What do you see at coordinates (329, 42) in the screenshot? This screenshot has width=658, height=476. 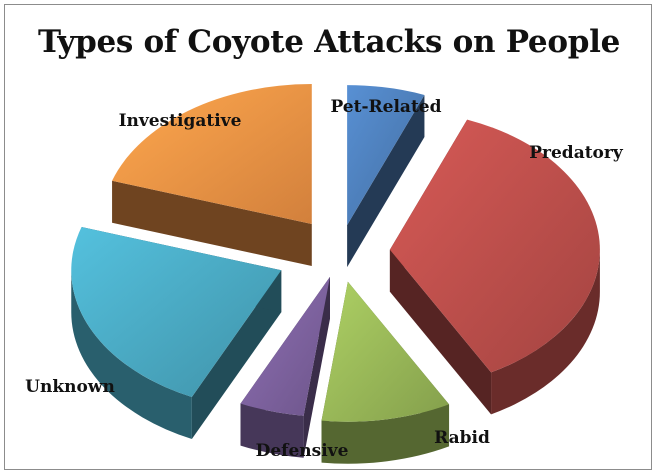 I see `chart-title: Types of Coyote Attacks on People` at bounding box center [329, 42].